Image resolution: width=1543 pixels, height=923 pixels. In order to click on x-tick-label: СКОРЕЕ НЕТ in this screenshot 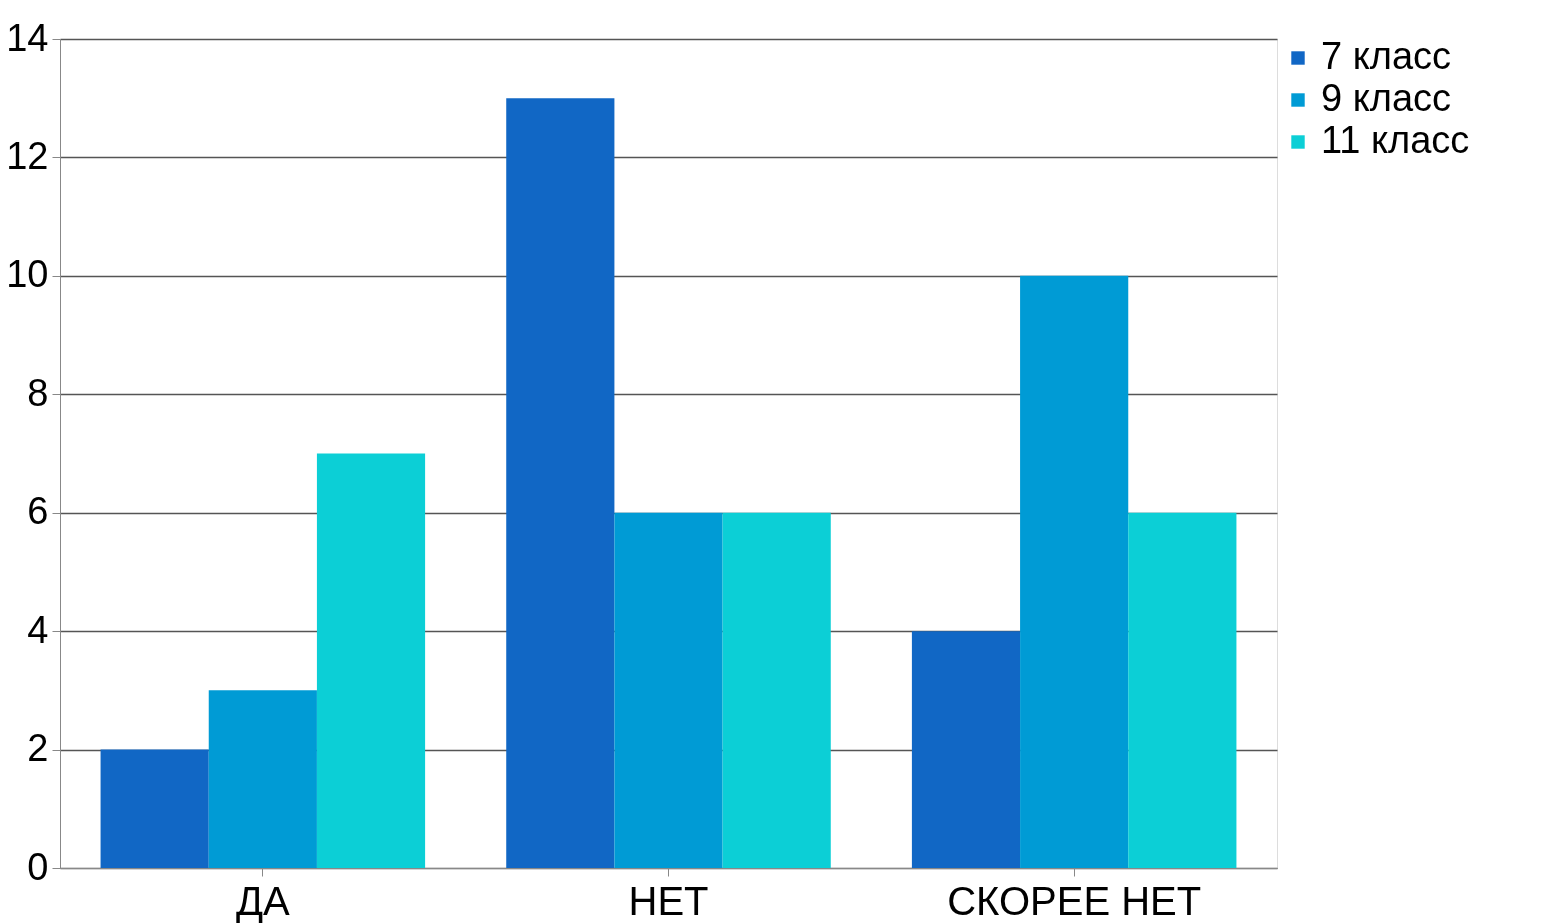, I will do `click(1074, 900)`.